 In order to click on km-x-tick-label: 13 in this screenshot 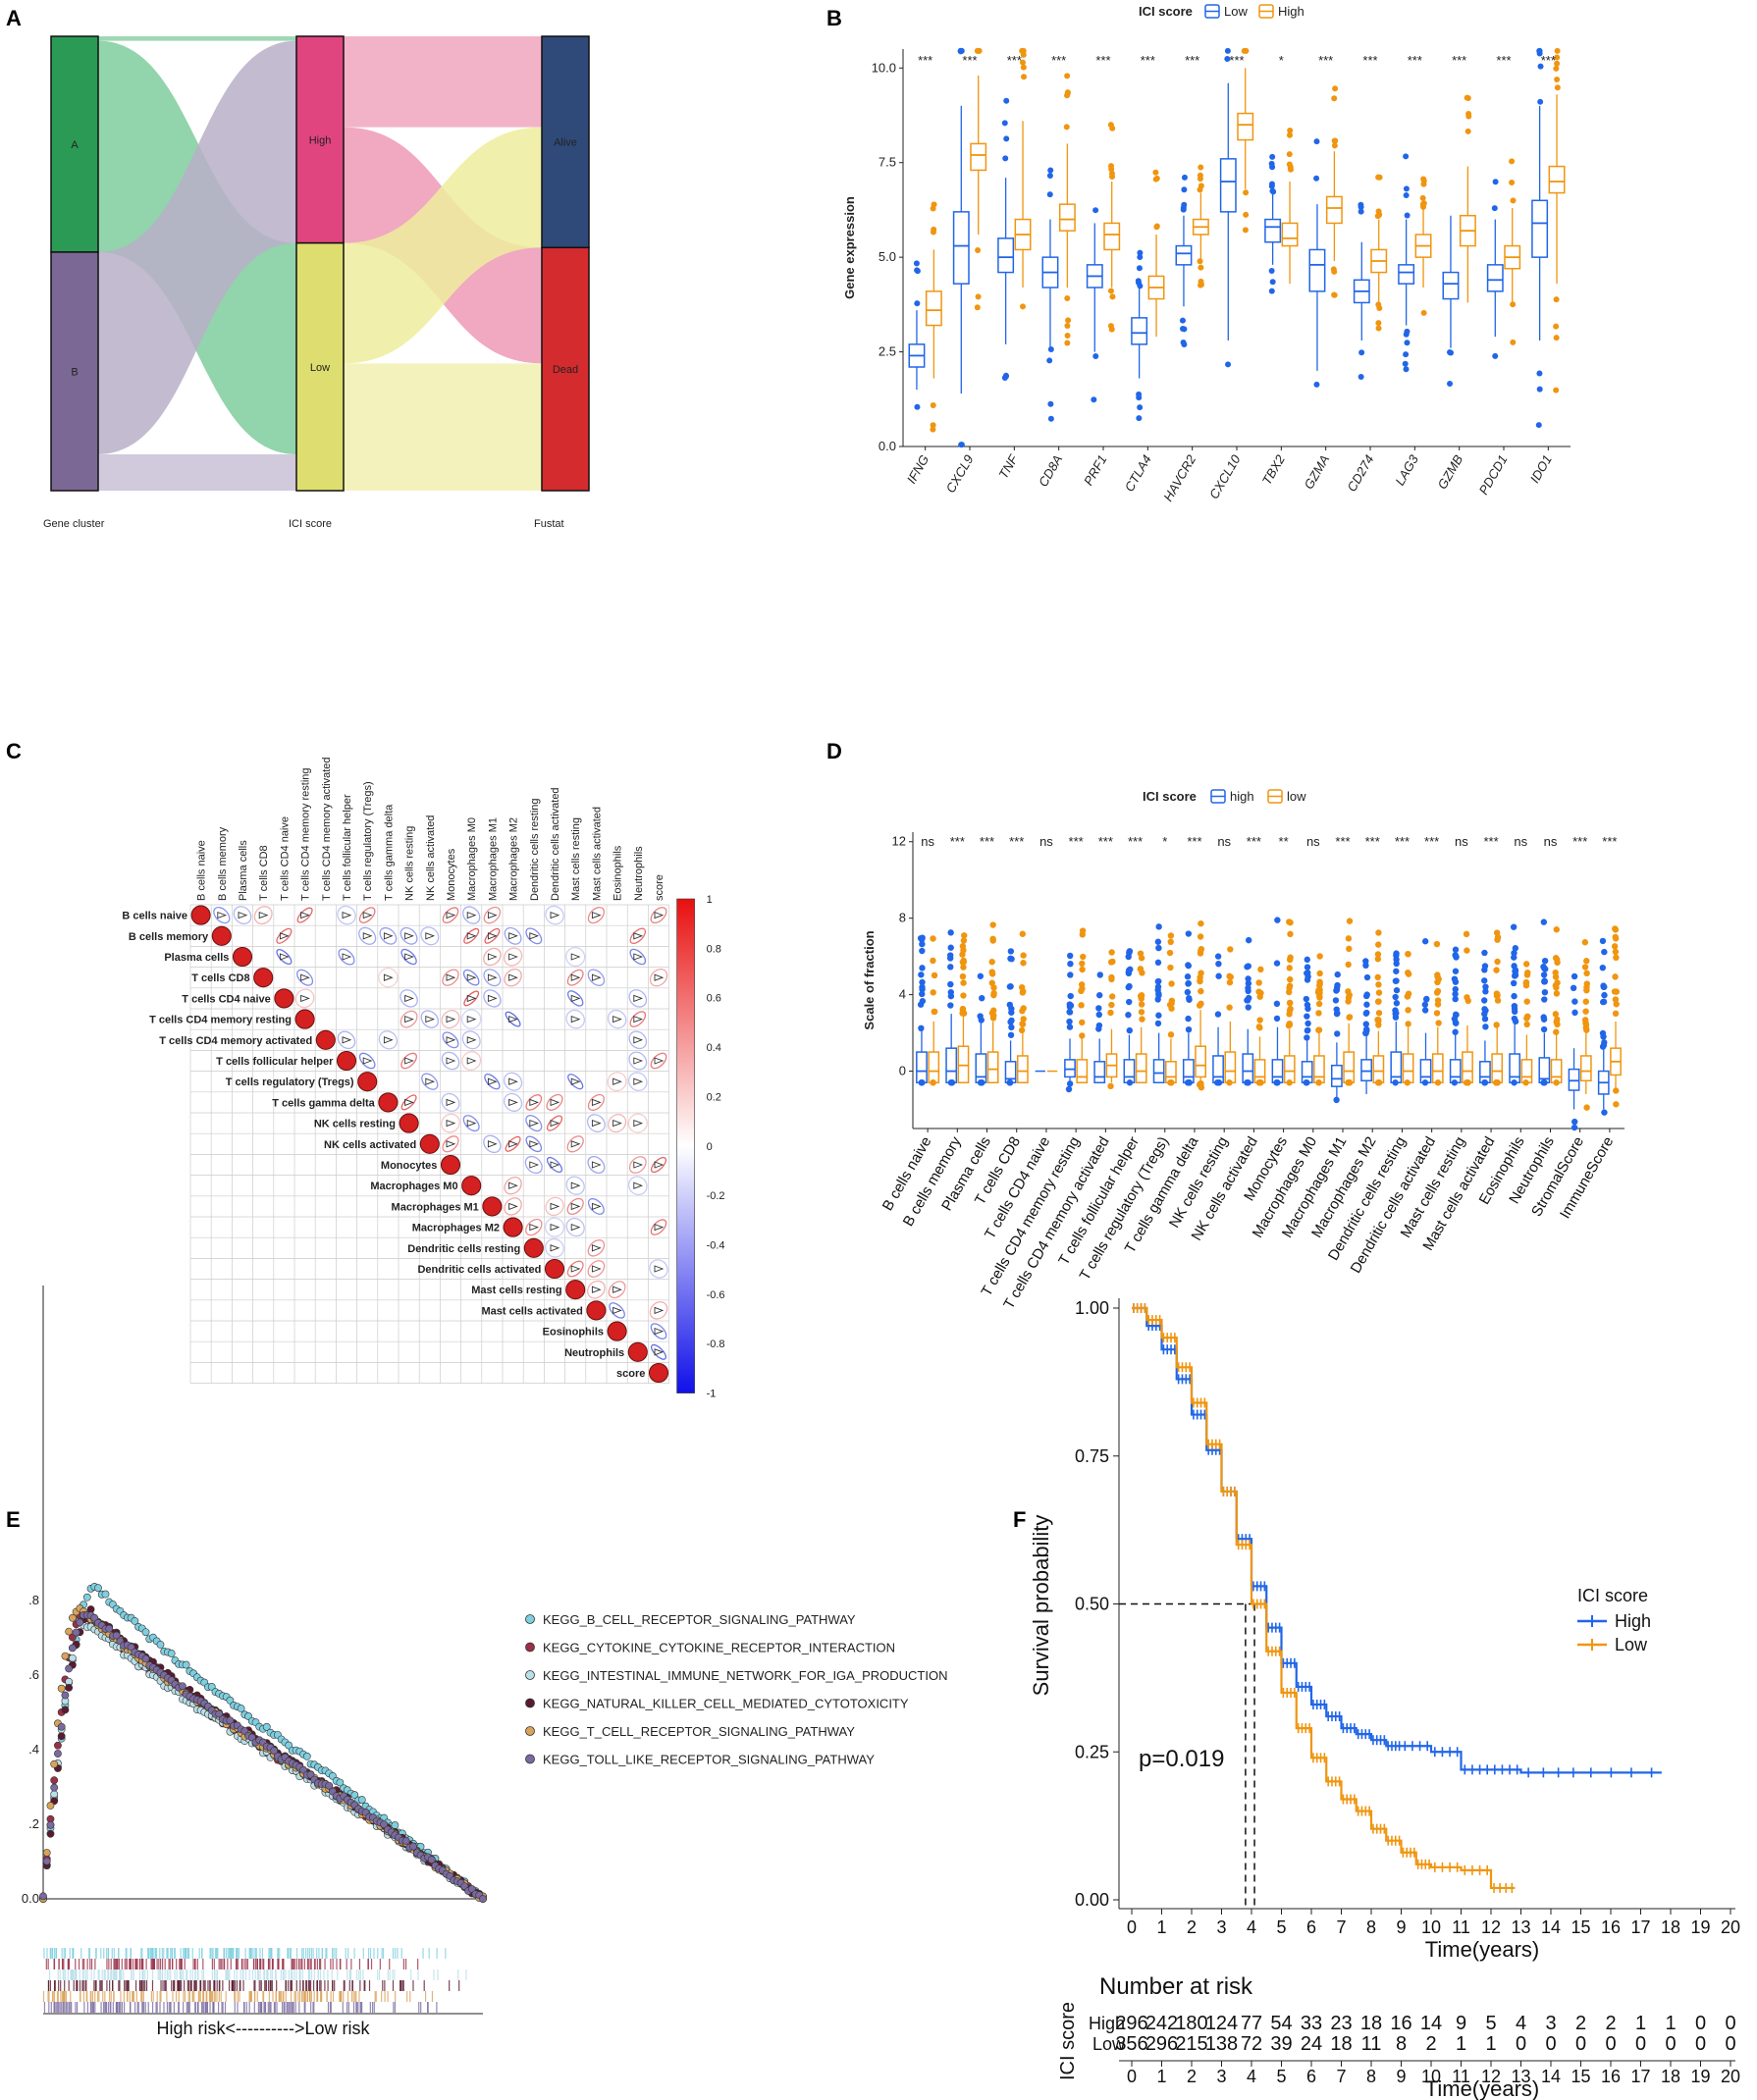, I will do `click(1521, 1927)`.